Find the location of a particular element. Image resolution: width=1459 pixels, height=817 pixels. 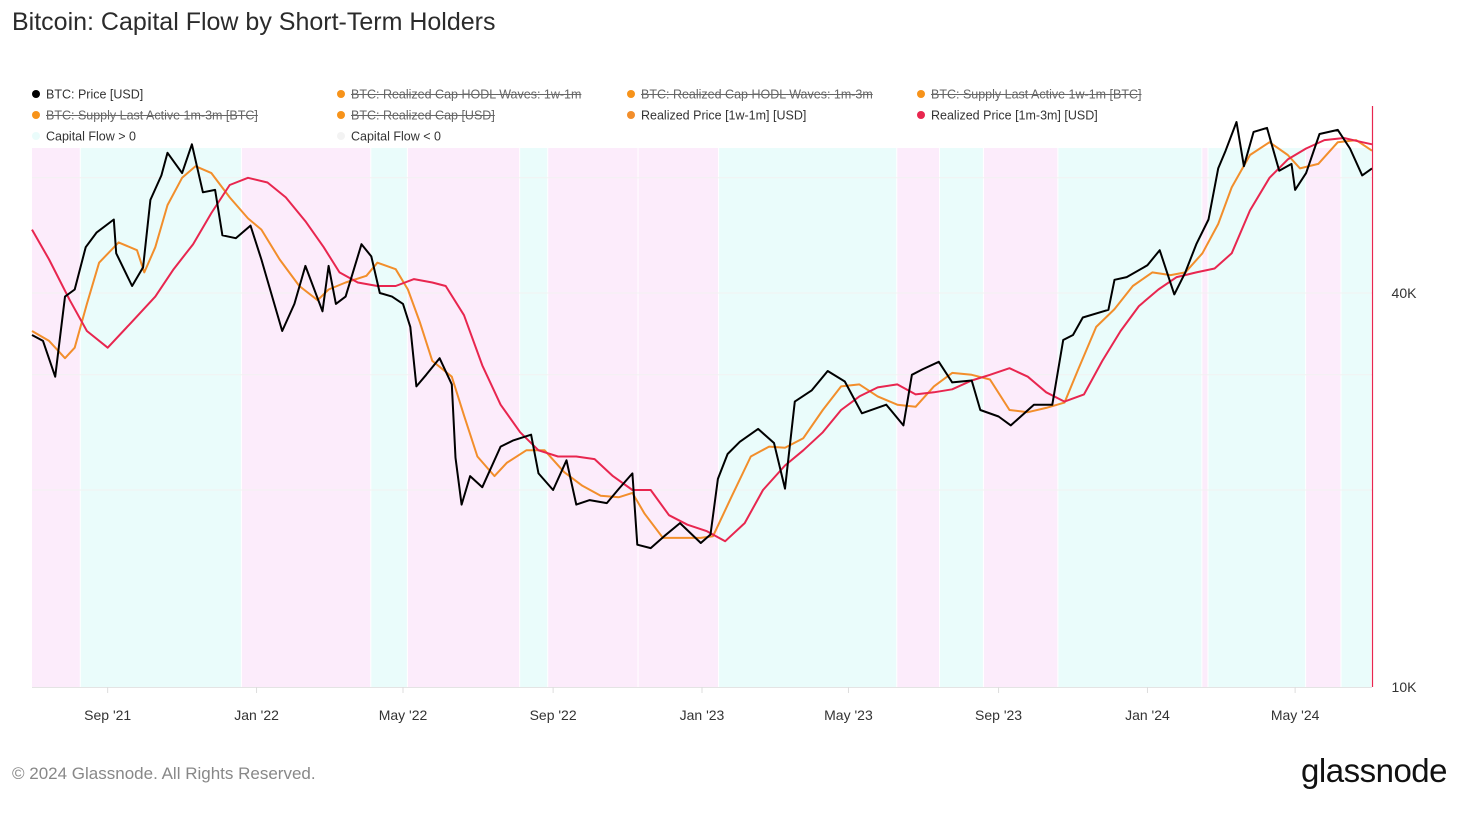

legend-item: BTC: Supply Last Active 1m-3m [BTC] is located at coordinates (145, 115).